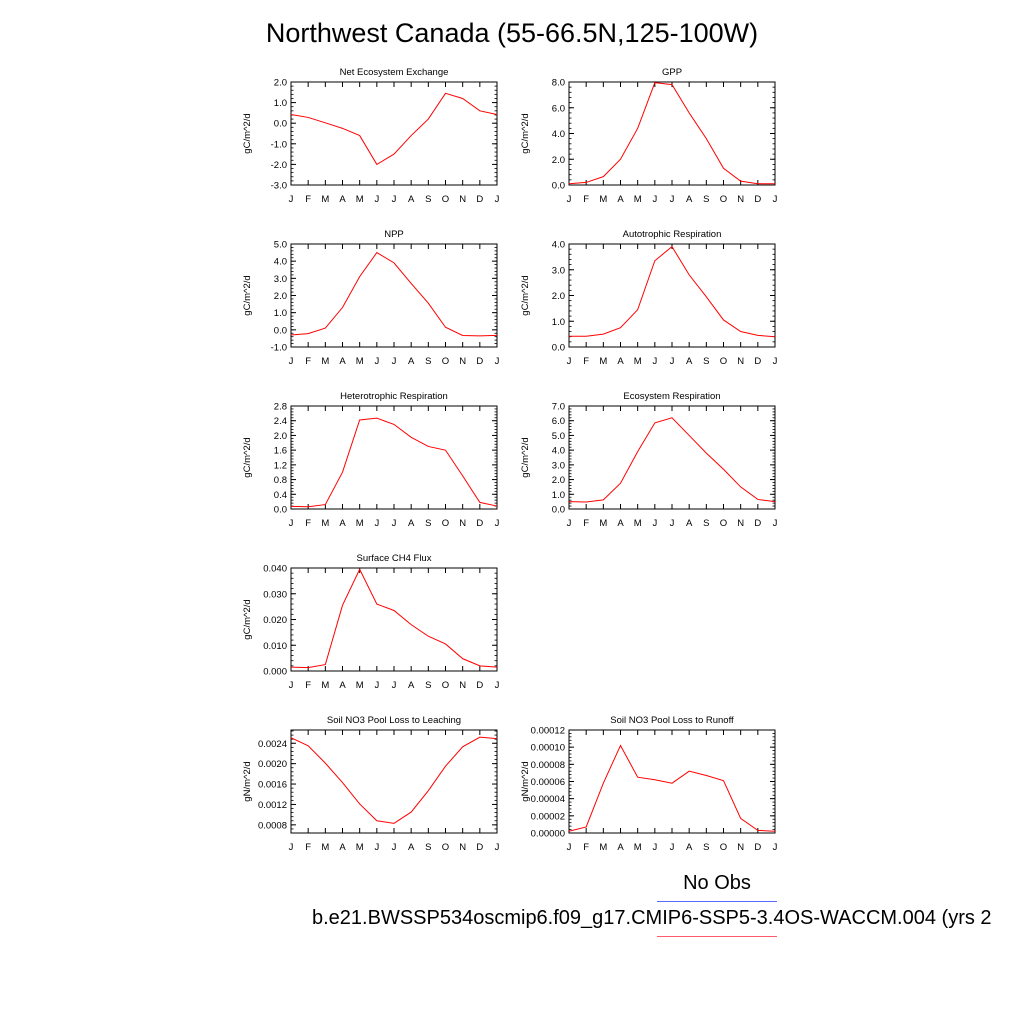 This screenshot has width=1024, height=1024. I want to click on gpp-xtick-label: D, so click(757, 199).